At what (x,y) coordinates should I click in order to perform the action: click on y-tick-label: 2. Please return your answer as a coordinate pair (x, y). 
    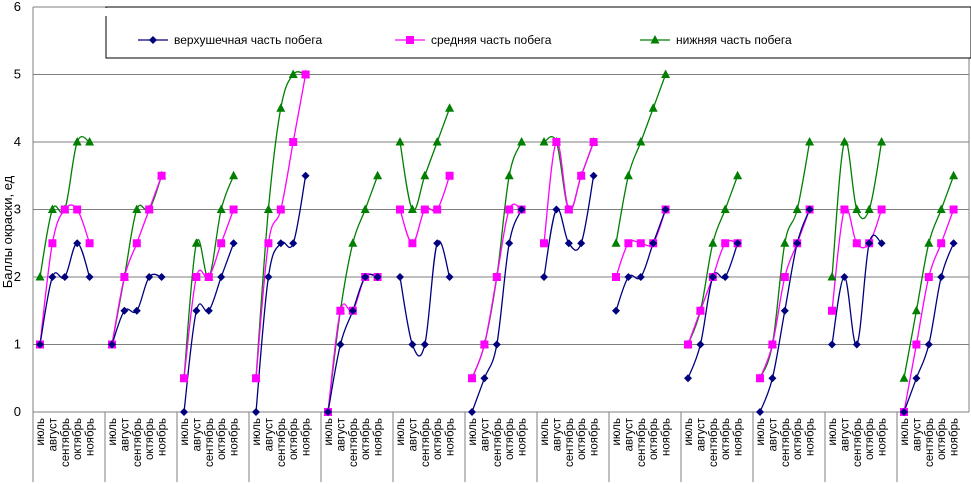
    Looking at the image, I should click on (17, 276).